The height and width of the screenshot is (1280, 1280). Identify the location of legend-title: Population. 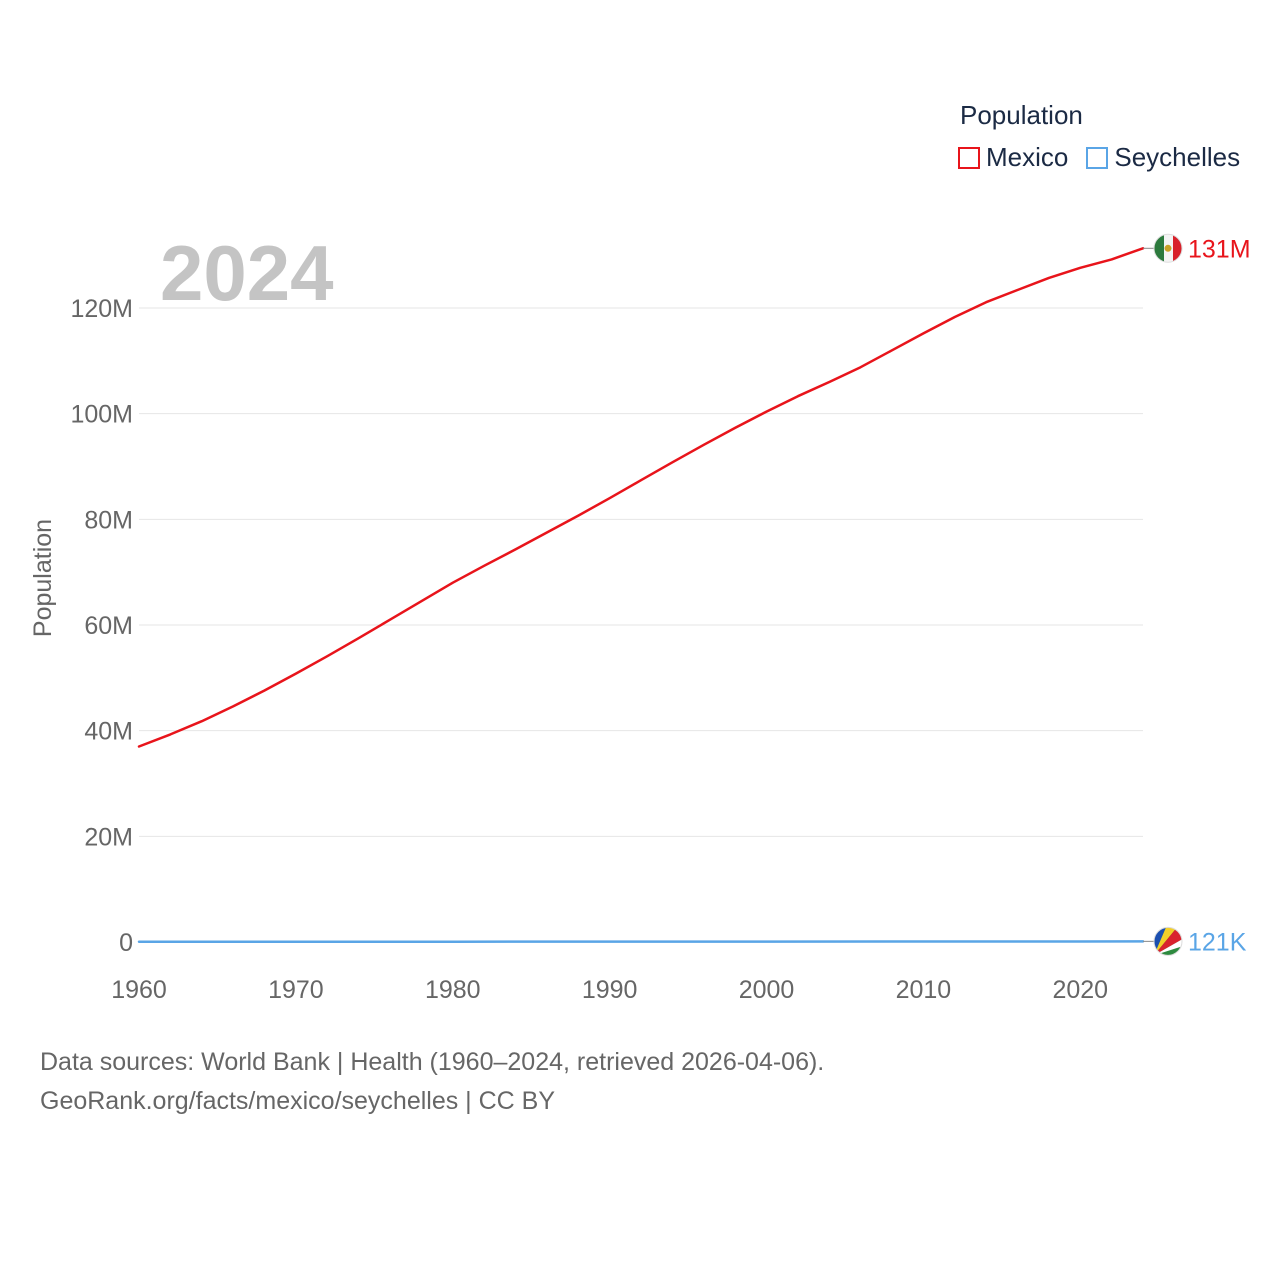
(1021, 115).